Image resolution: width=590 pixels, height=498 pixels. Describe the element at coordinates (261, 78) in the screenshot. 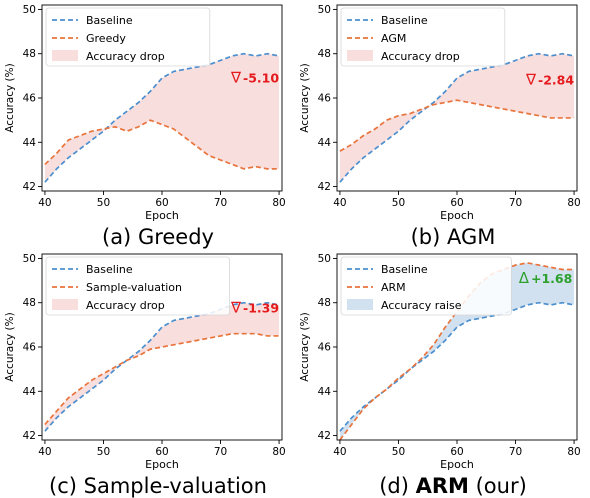

I see `delta-value: -5.10` at that location.